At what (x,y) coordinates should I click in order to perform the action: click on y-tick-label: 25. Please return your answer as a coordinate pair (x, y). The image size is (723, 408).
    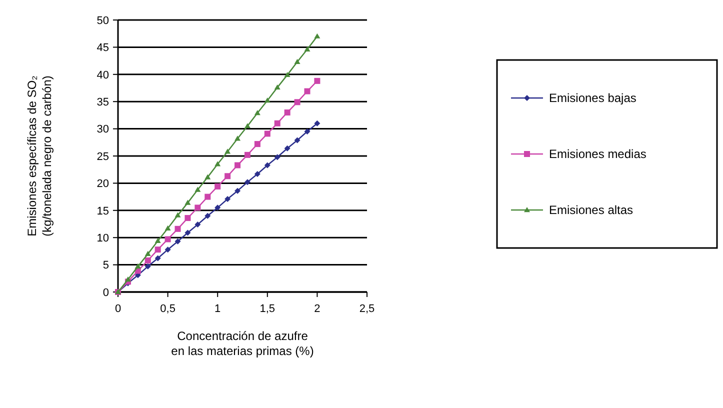
    Looking at the image, I should click on (102, 156).